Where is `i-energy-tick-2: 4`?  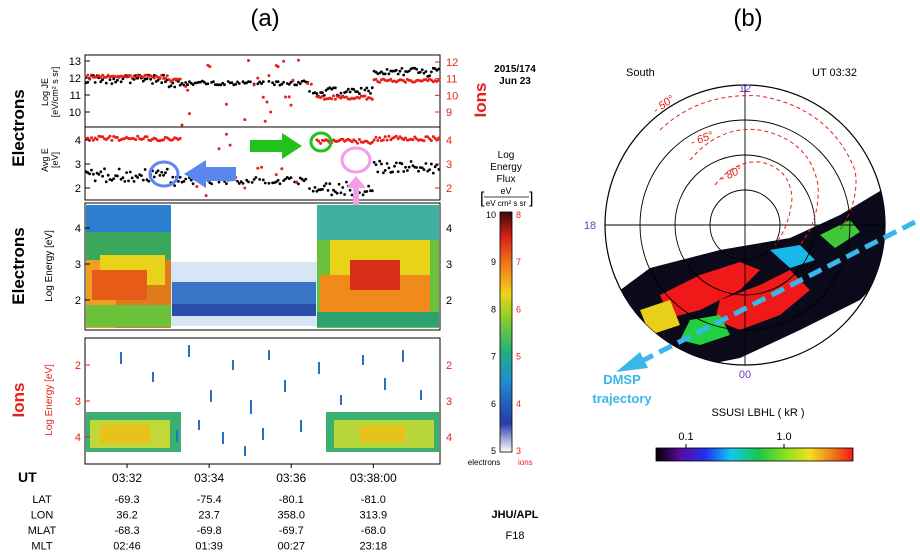
i-energy-tick-2: 4 is located at coordinates (78, 438).